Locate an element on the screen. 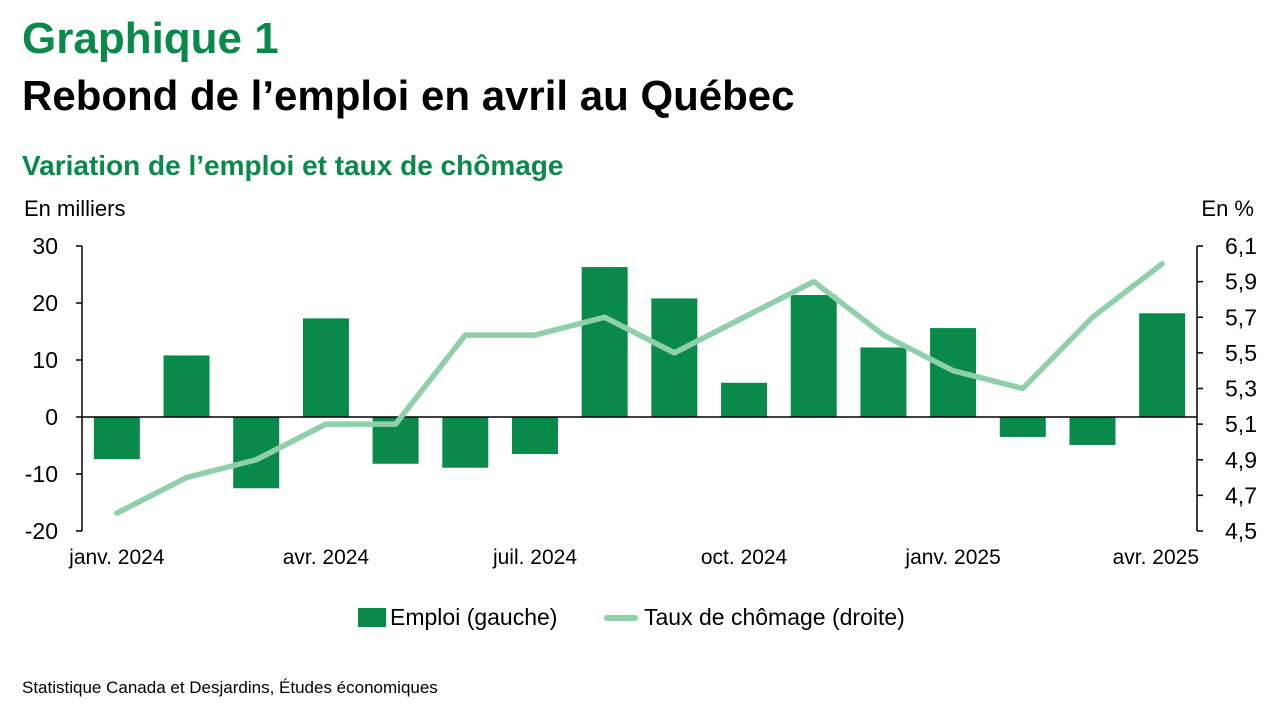  x-tick-label: avr. 2025 is located at coordinates (1156, 557).